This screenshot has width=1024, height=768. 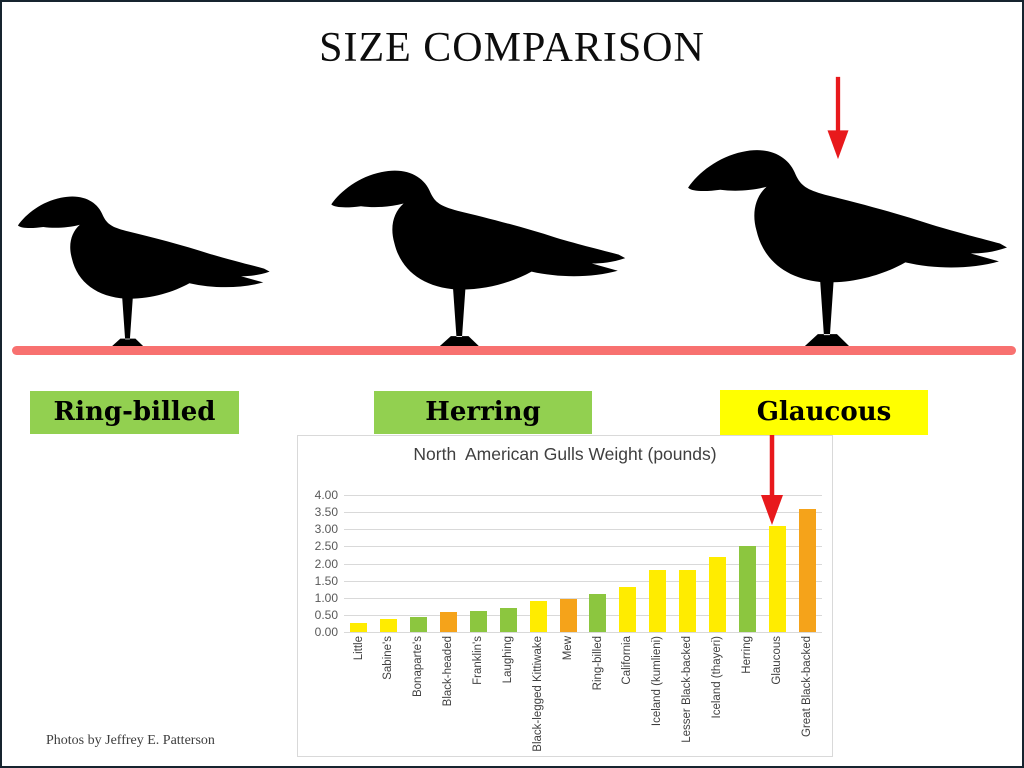 What do you see at coordinates (326, 580) in the screenshot?
I see `y-tick-label: 1.50` at bounding box center [326, 580].